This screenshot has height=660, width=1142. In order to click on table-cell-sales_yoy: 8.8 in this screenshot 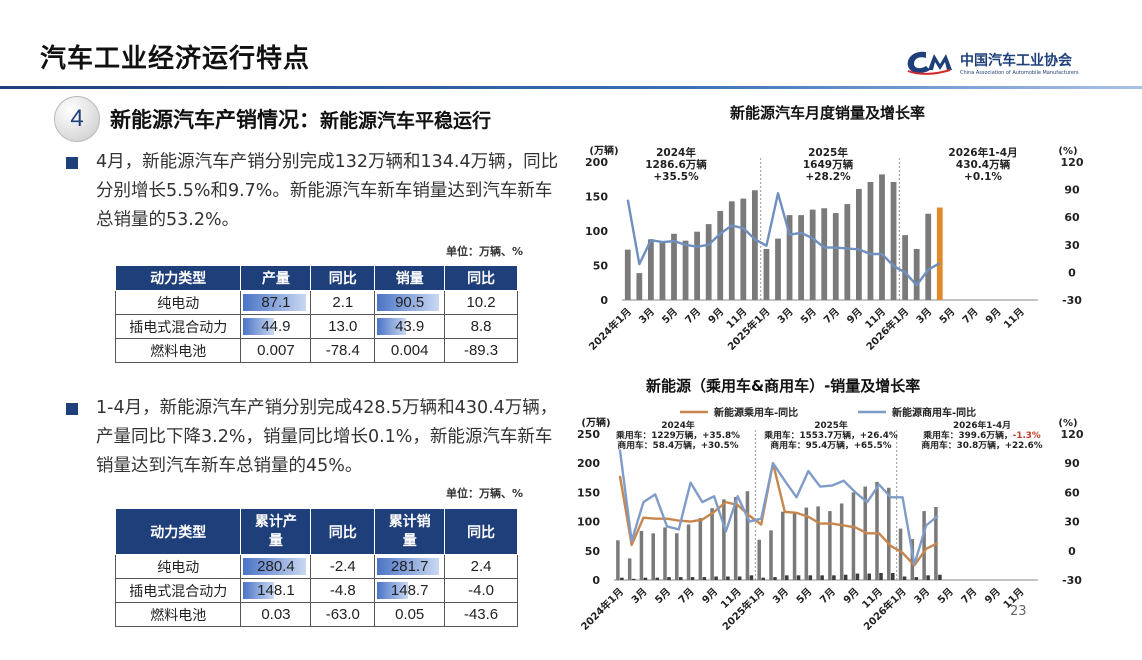, I will do `click(481, 326)`.